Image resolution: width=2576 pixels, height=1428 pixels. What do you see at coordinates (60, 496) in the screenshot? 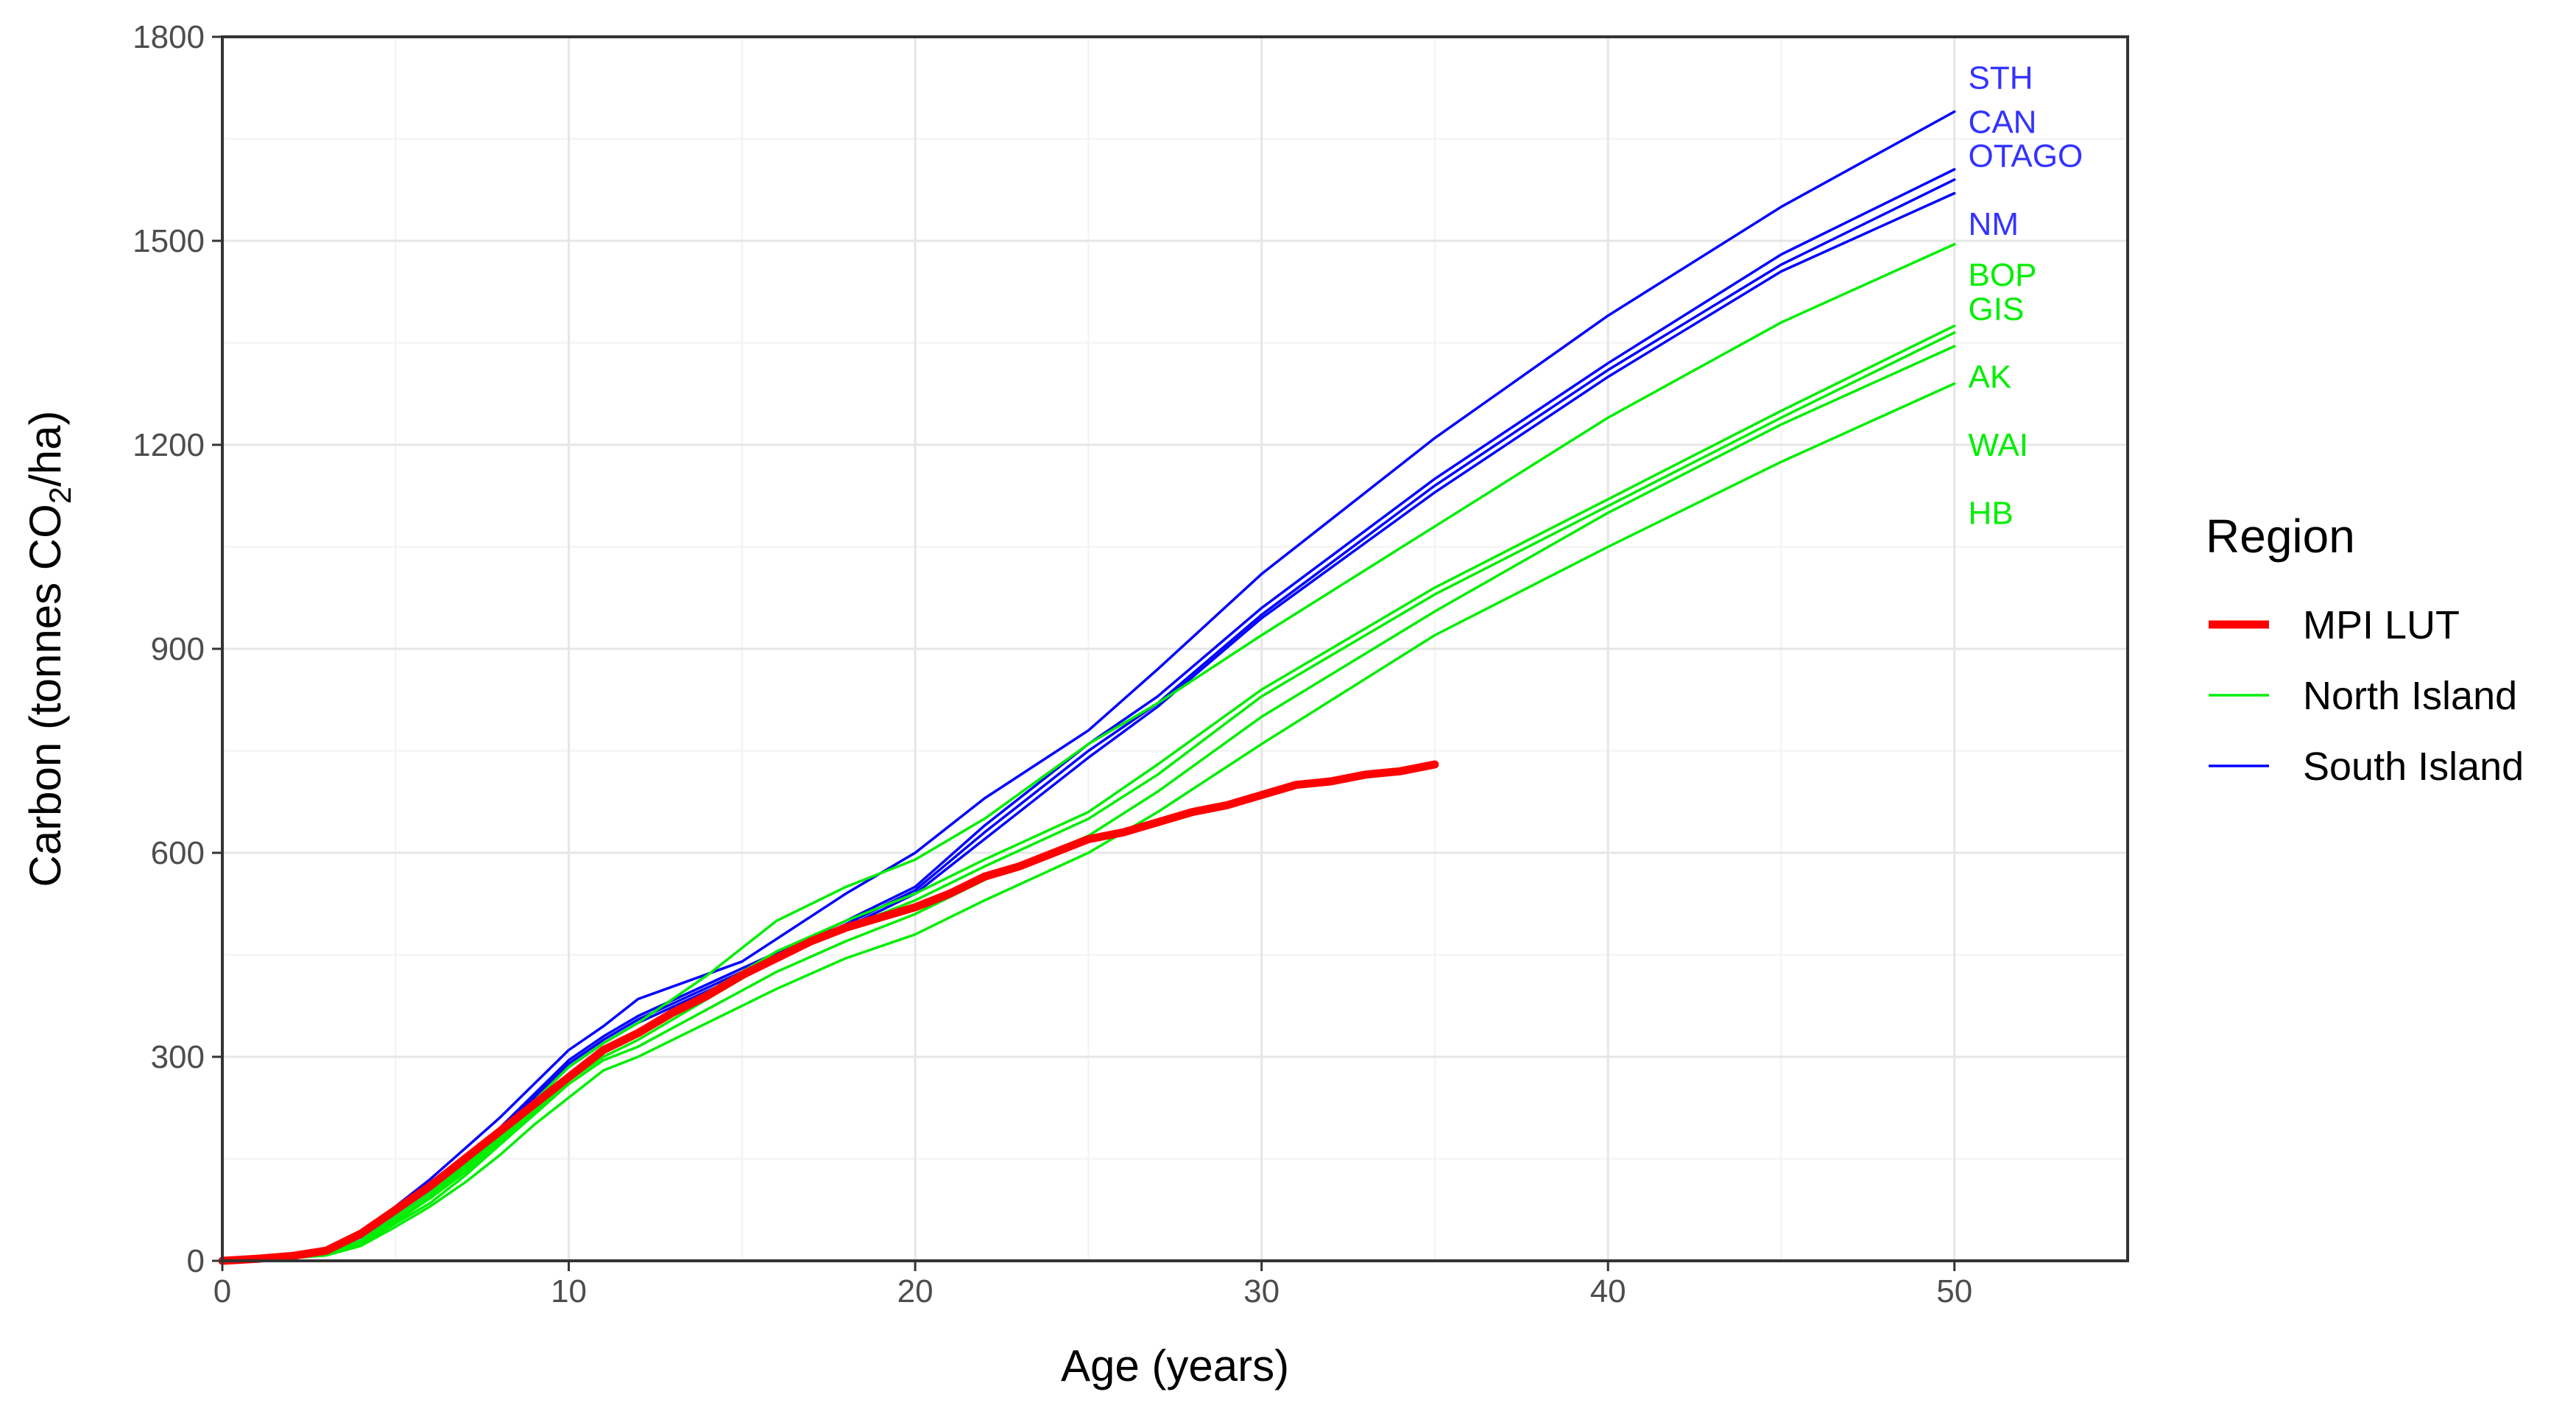
I see `y-axis-title-subscript: 2` at bounding box center [60, 496].